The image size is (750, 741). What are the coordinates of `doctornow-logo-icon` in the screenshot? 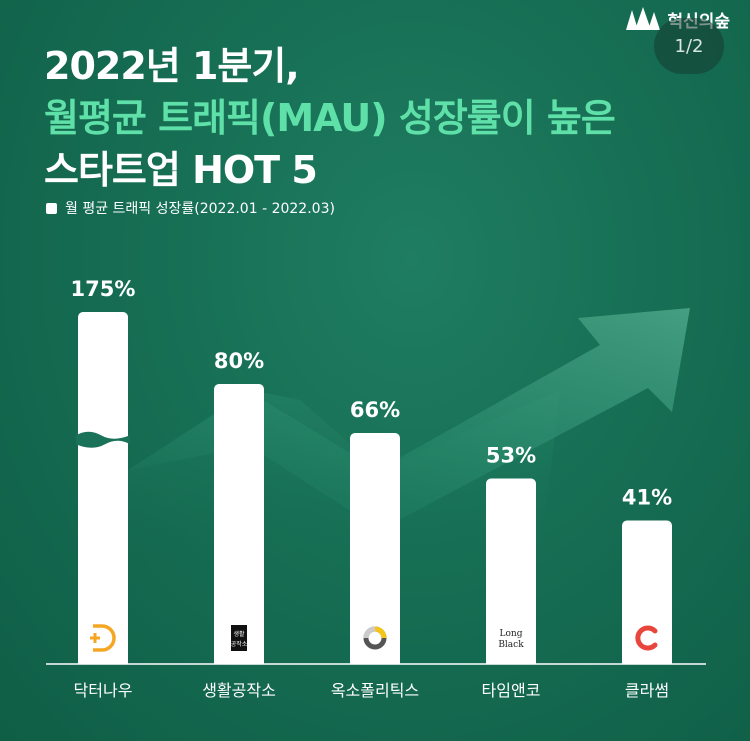 It's located at (103, 638).